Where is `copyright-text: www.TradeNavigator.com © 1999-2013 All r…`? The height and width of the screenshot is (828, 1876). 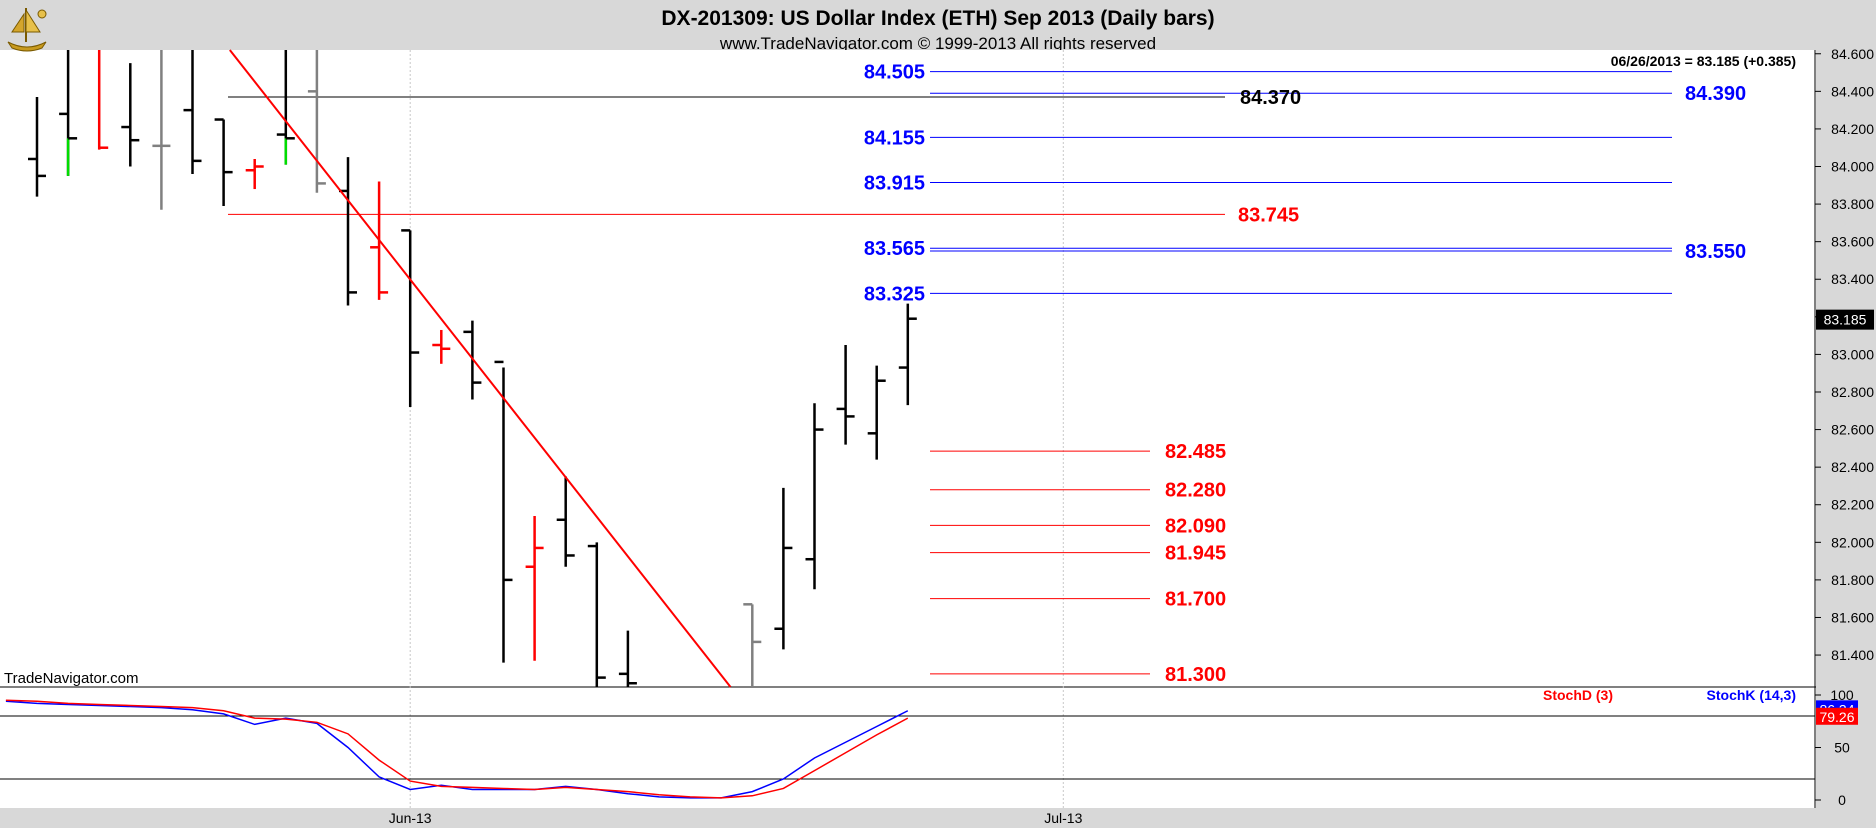 copyright-text: www.TradeNavigator.com © 1999-2013 All r… is located at coordinates (937, 43).